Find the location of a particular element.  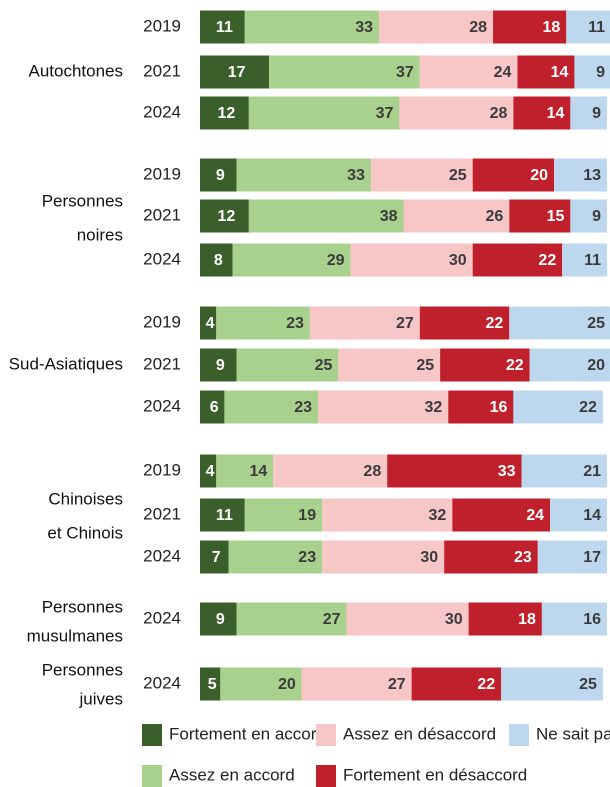

data-label: 4 is located at coordinates (210, 471).